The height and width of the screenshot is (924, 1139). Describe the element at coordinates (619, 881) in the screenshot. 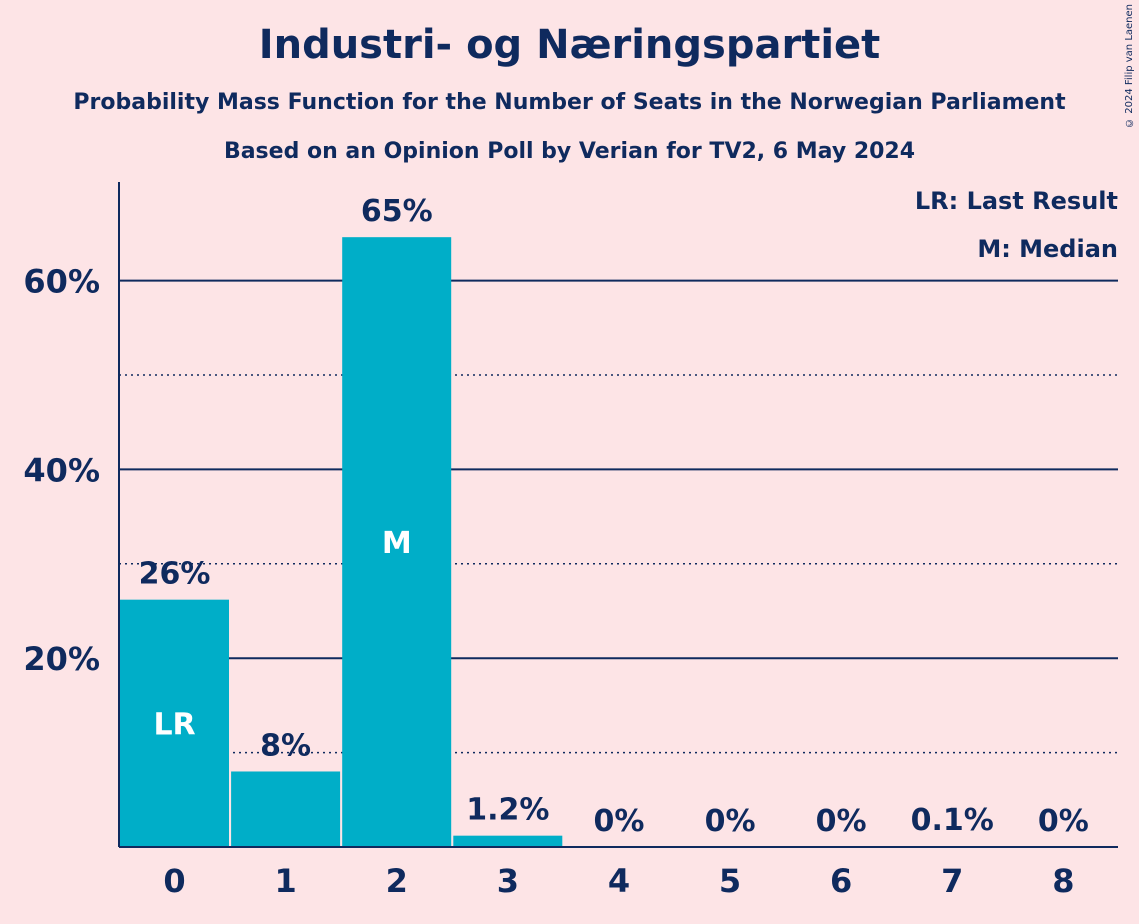

I see `x-tick-label: 4` at that location.